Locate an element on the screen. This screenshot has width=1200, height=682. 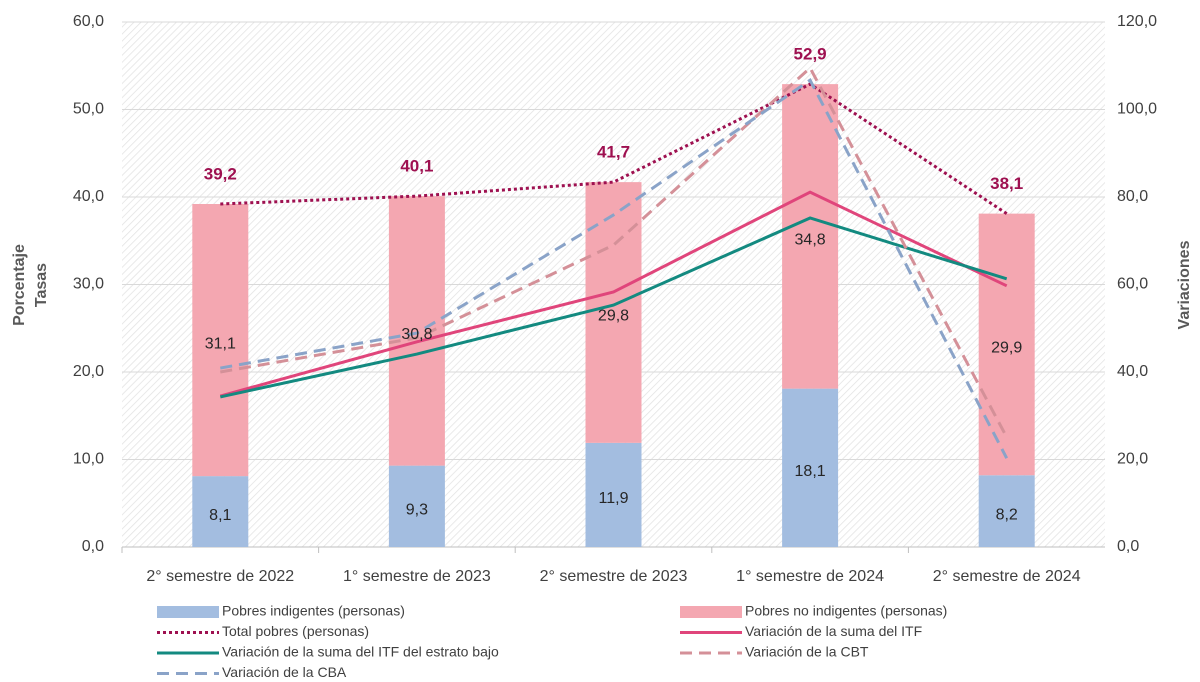
line is located at coordinates (614, 148).